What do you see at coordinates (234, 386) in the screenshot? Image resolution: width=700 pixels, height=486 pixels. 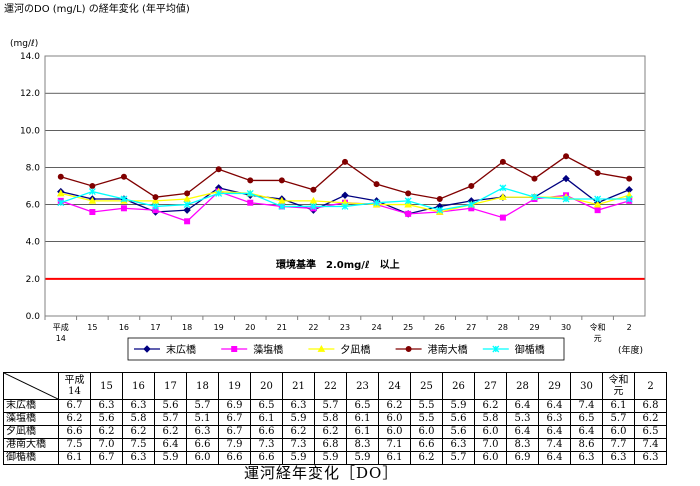 I see `table-year-header: 19` at bounding box center [234, 386].